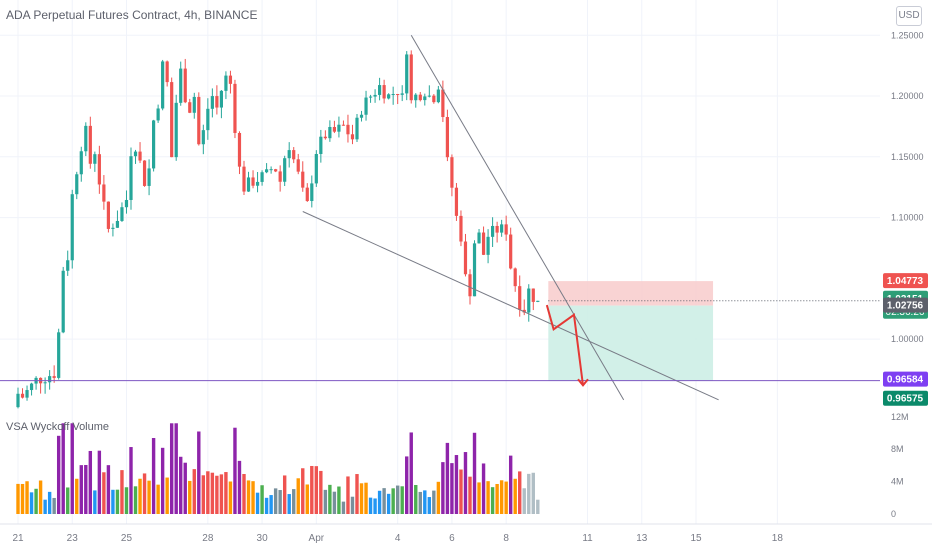 The height and width of the screenshot is (550, 932). I want to click on badge-background, so click(905, 398).